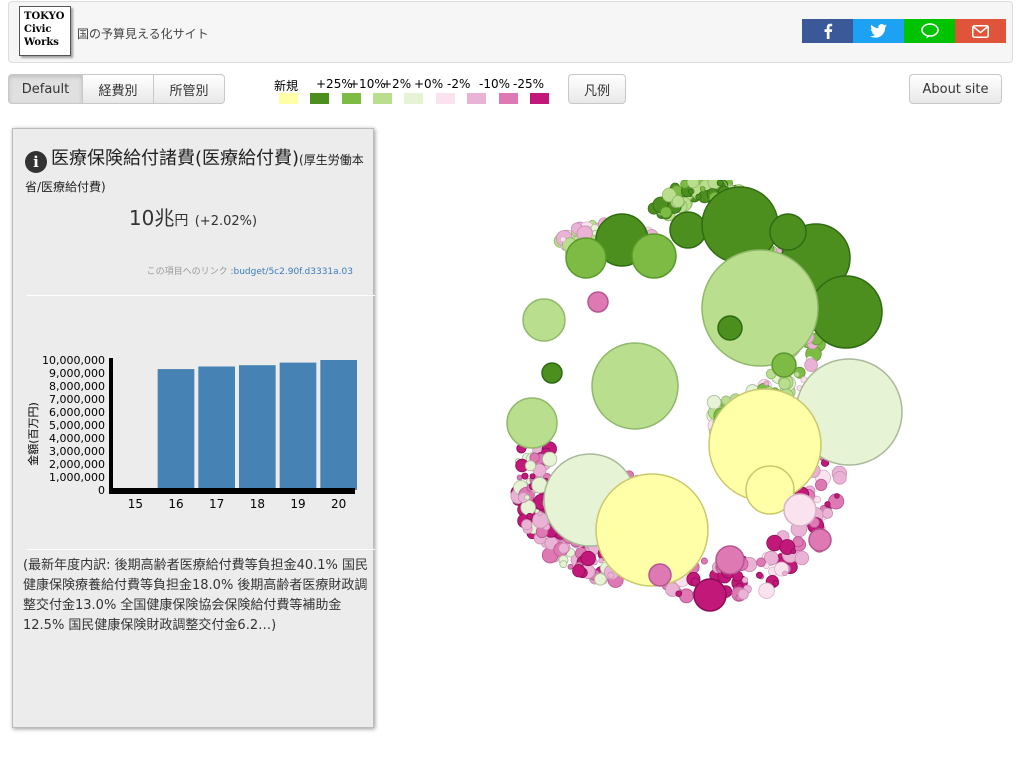 The height and width of the screenshot is (764, 1019). I want to click on facebook-icon, so click(828, 31).